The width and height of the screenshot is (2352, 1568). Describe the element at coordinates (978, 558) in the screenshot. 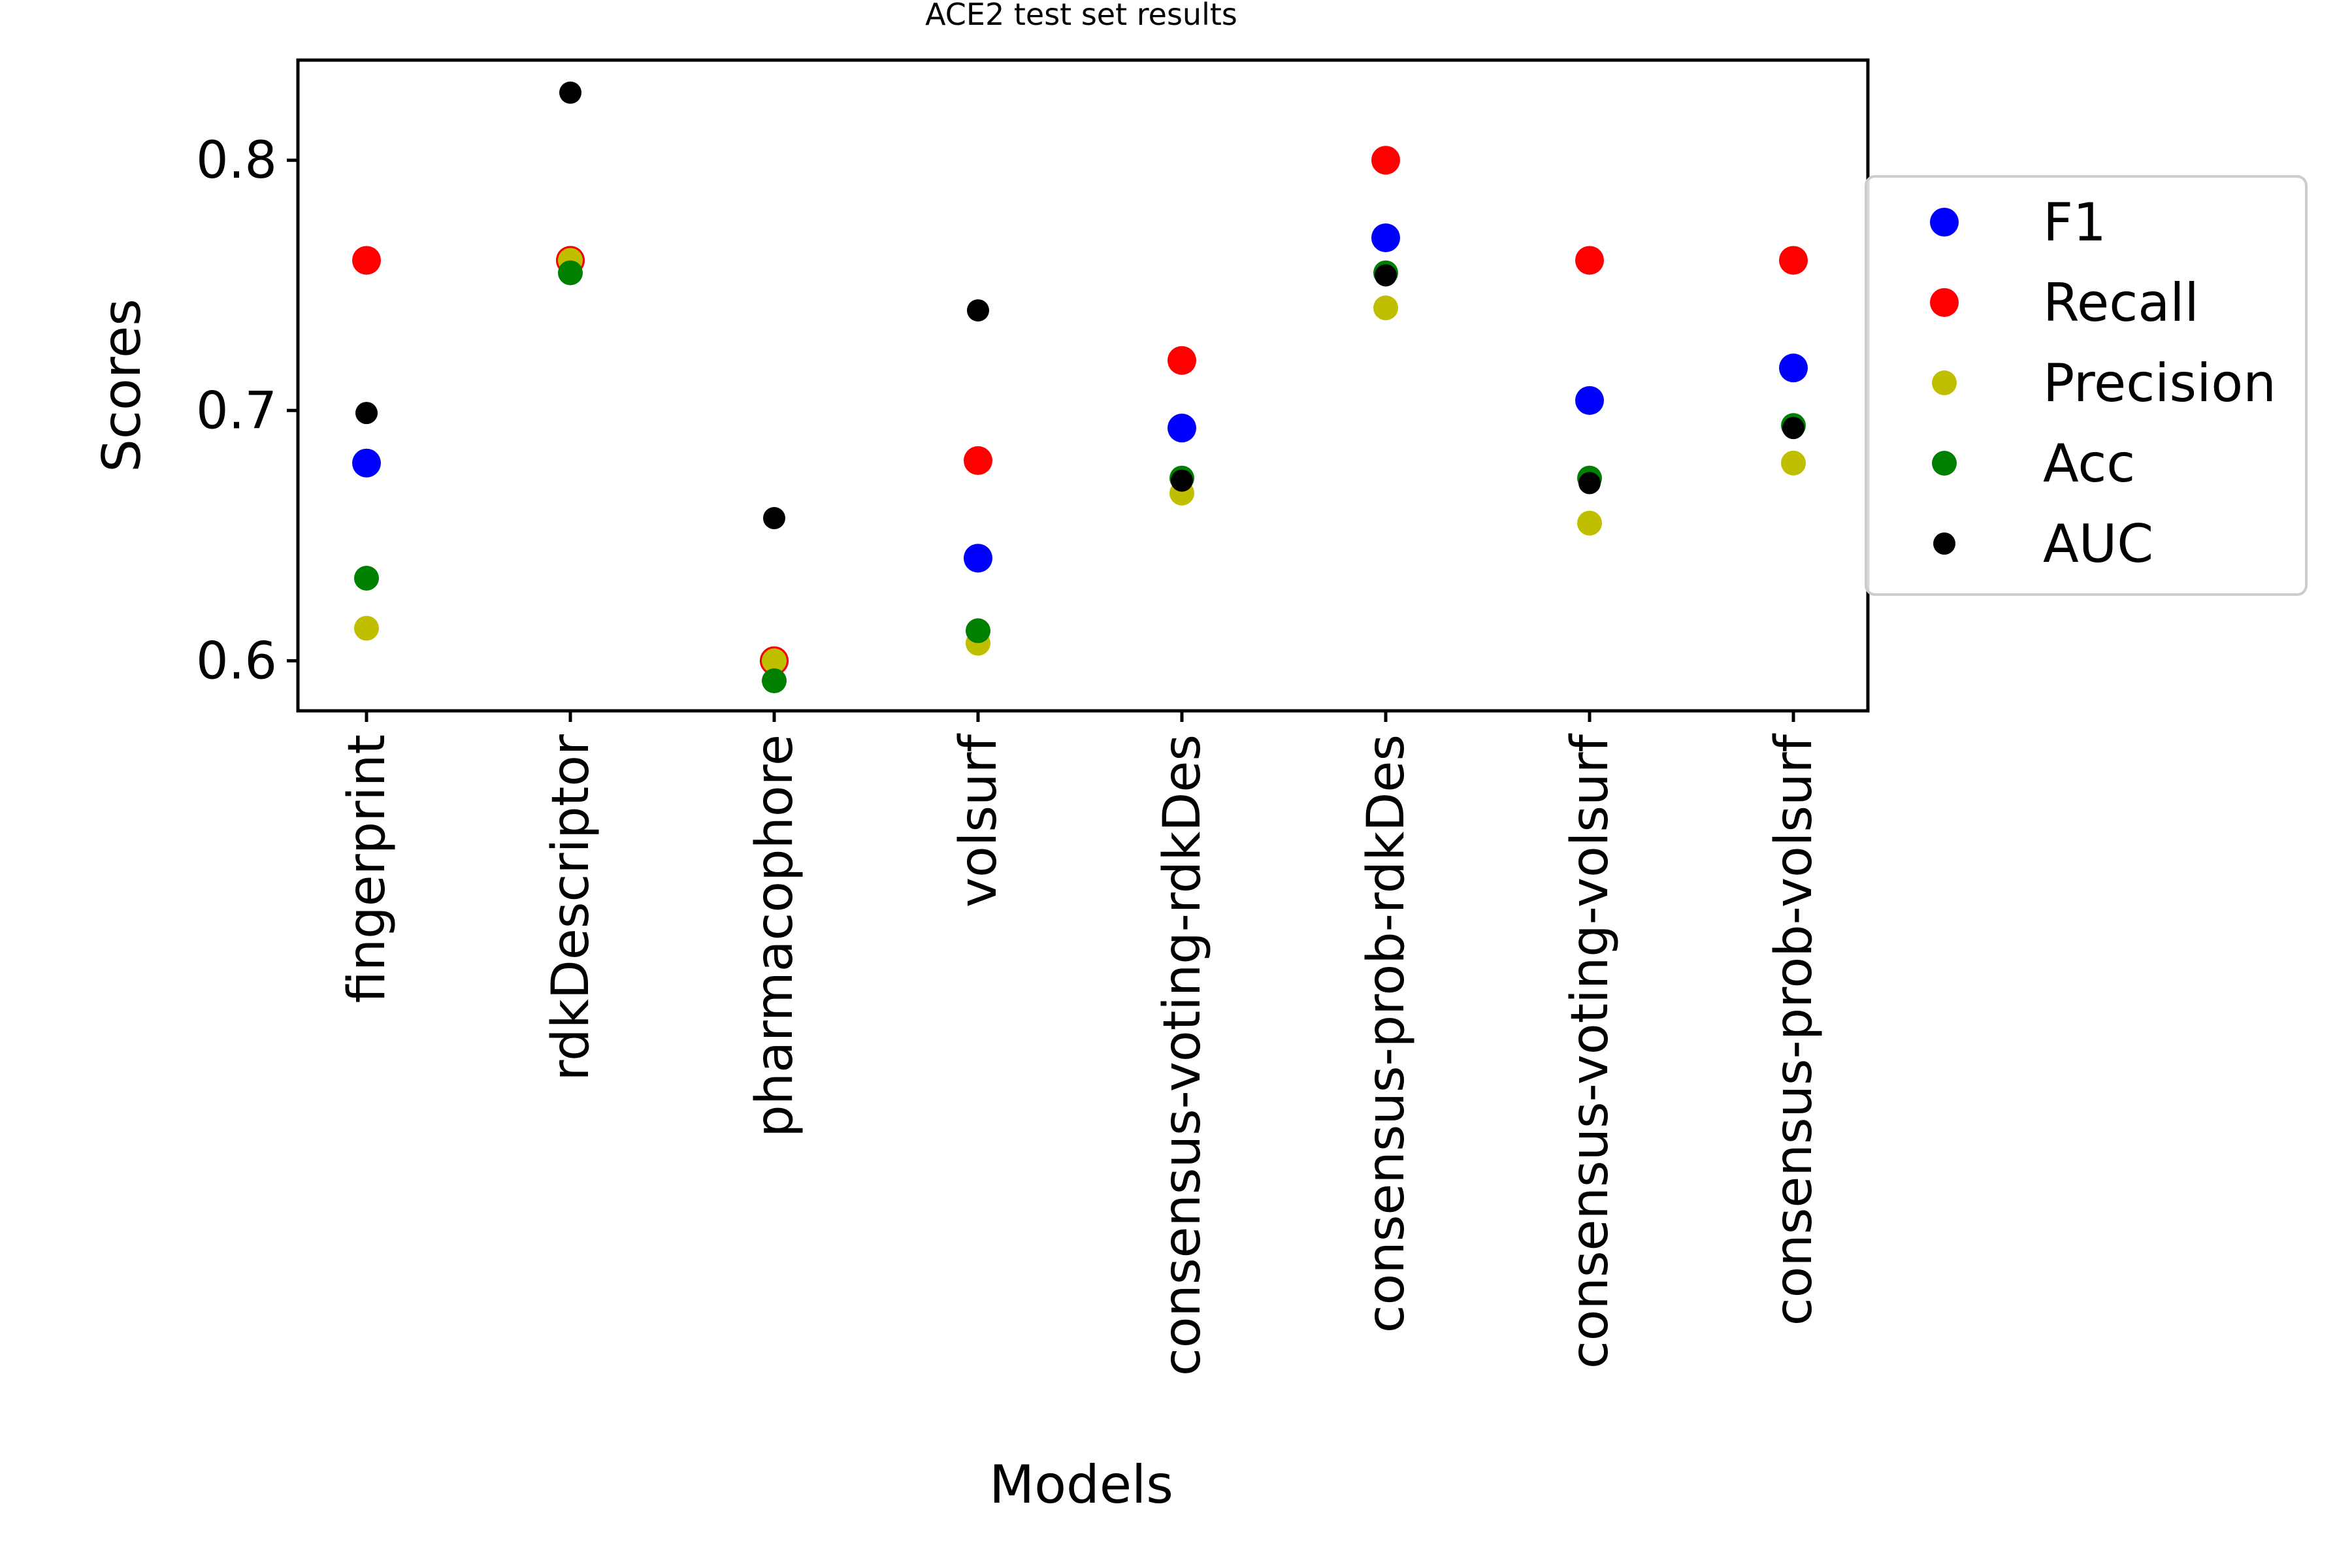

I see `point-f1-volsurf` at that location.